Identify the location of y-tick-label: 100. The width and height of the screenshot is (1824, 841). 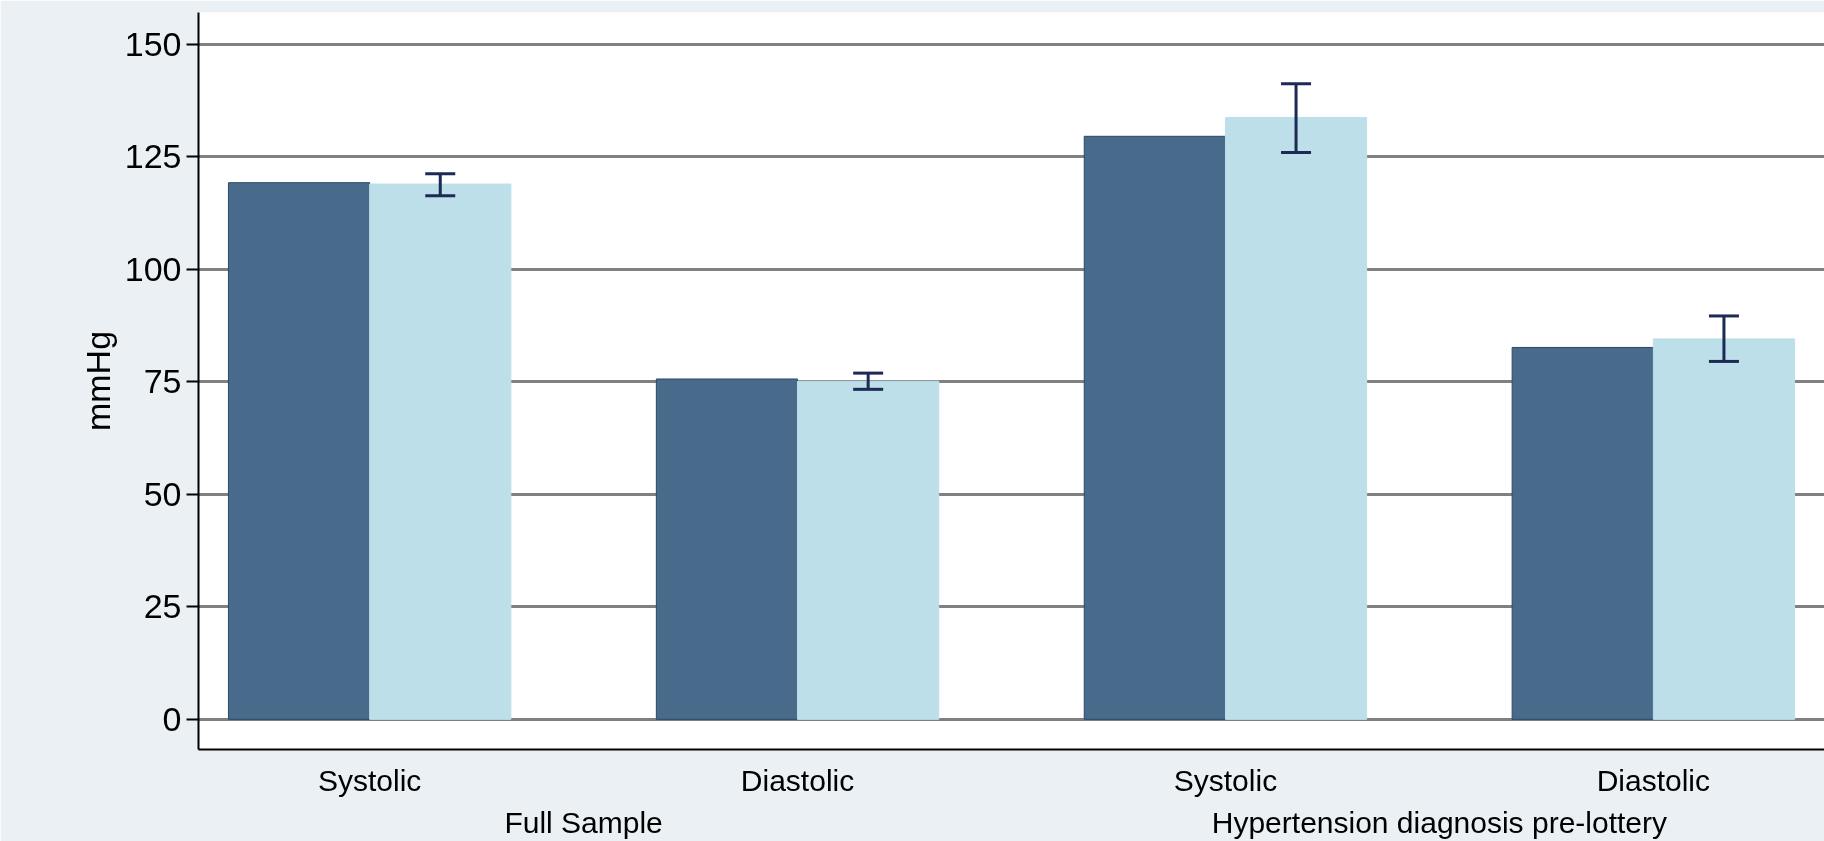
(153, 268).